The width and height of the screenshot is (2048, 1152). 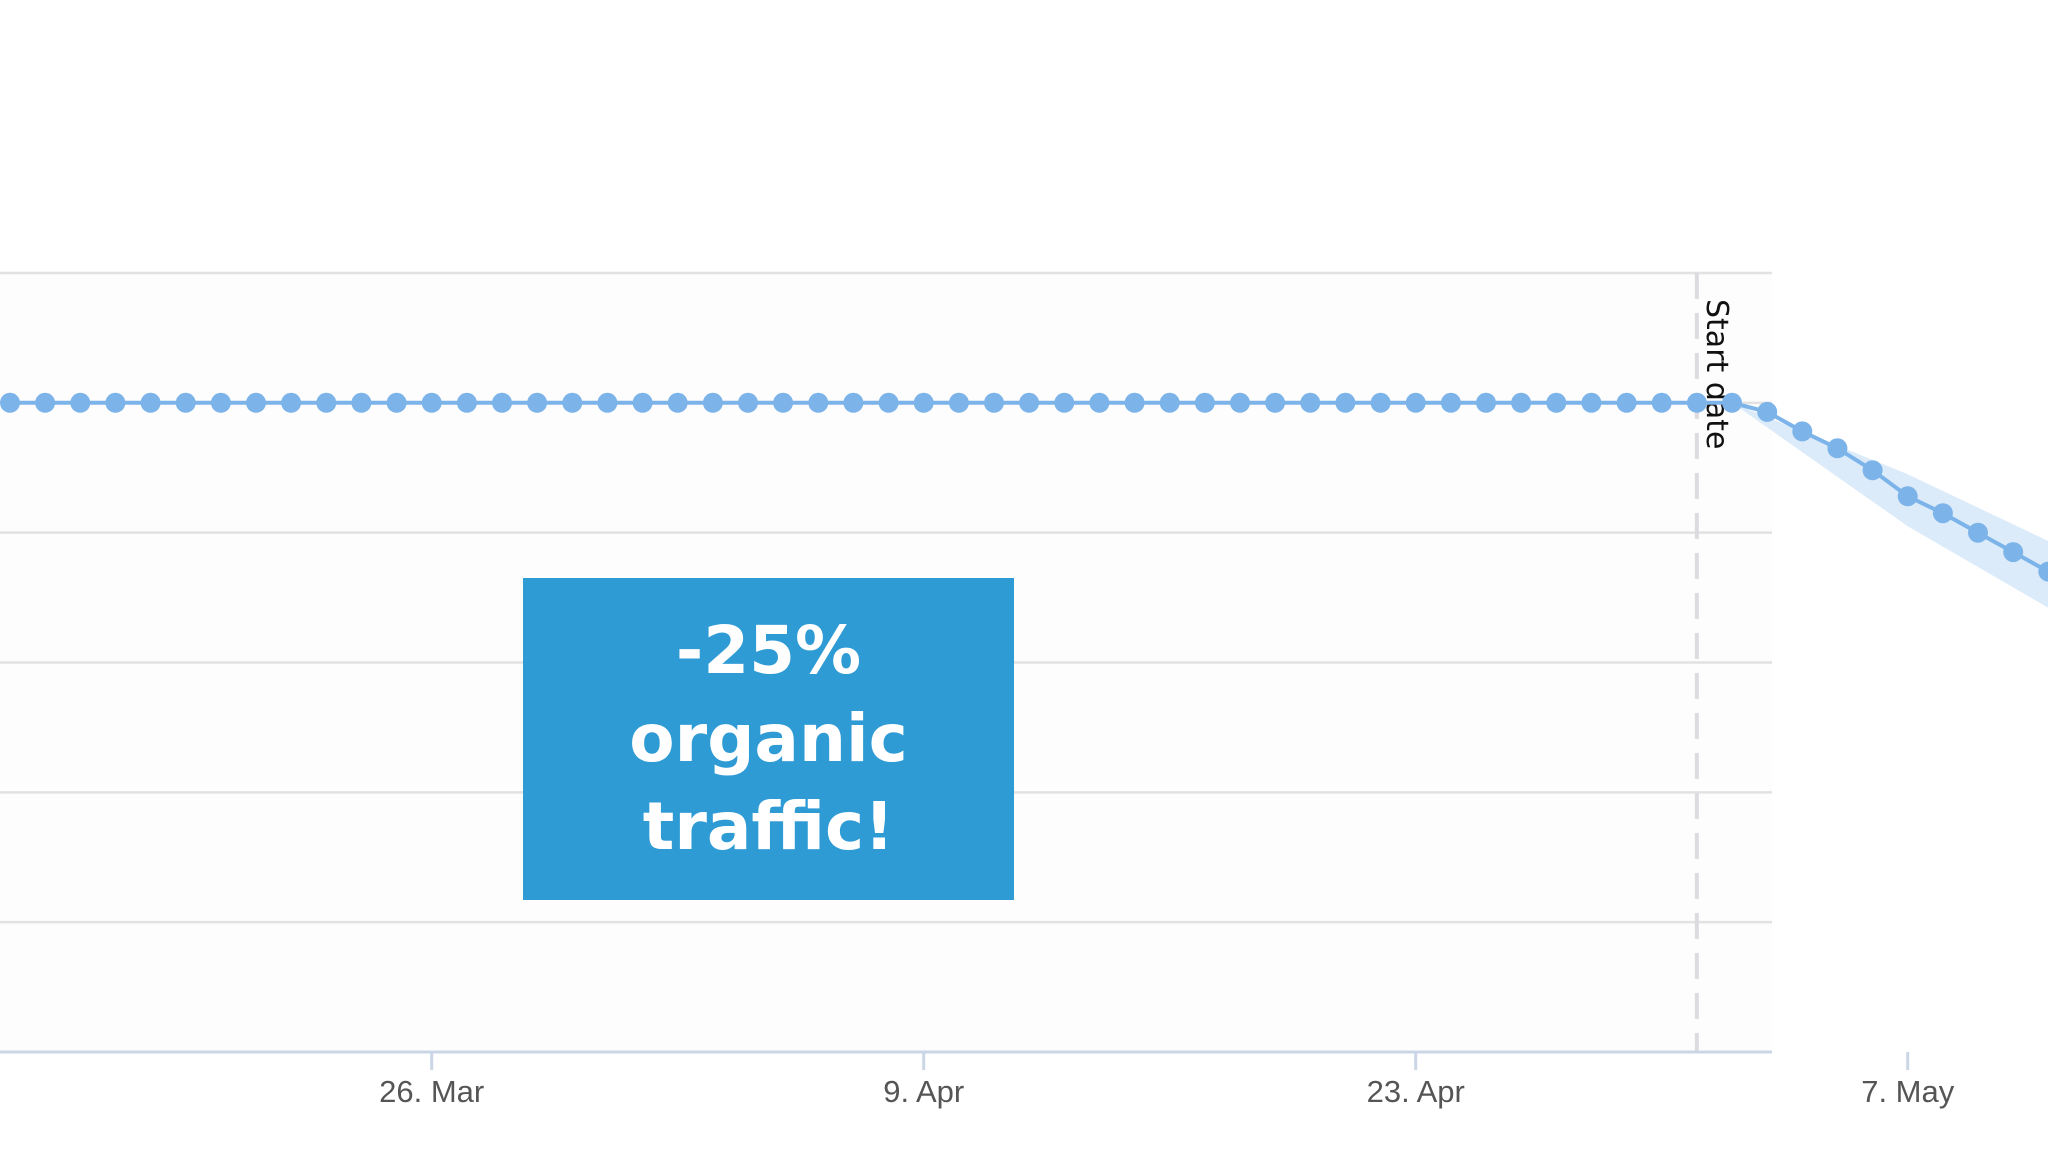 I want to click on confidence-band, so click(x=1890, y=505).